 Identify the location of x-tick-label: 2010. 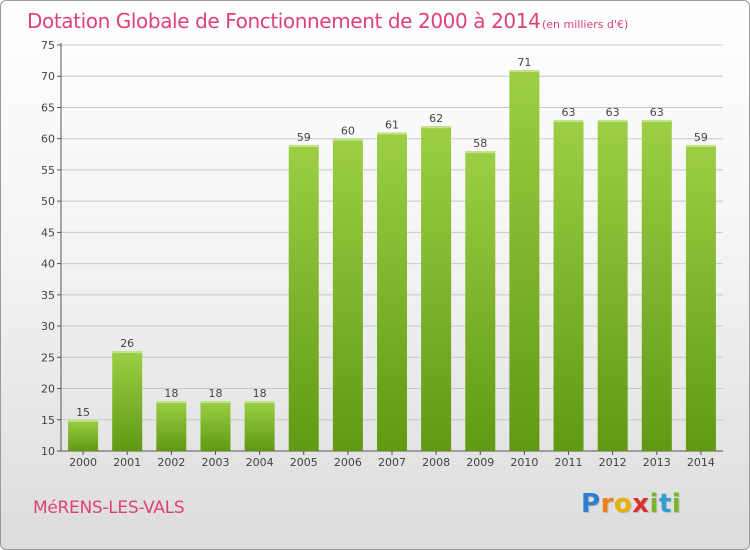
(524, 462).